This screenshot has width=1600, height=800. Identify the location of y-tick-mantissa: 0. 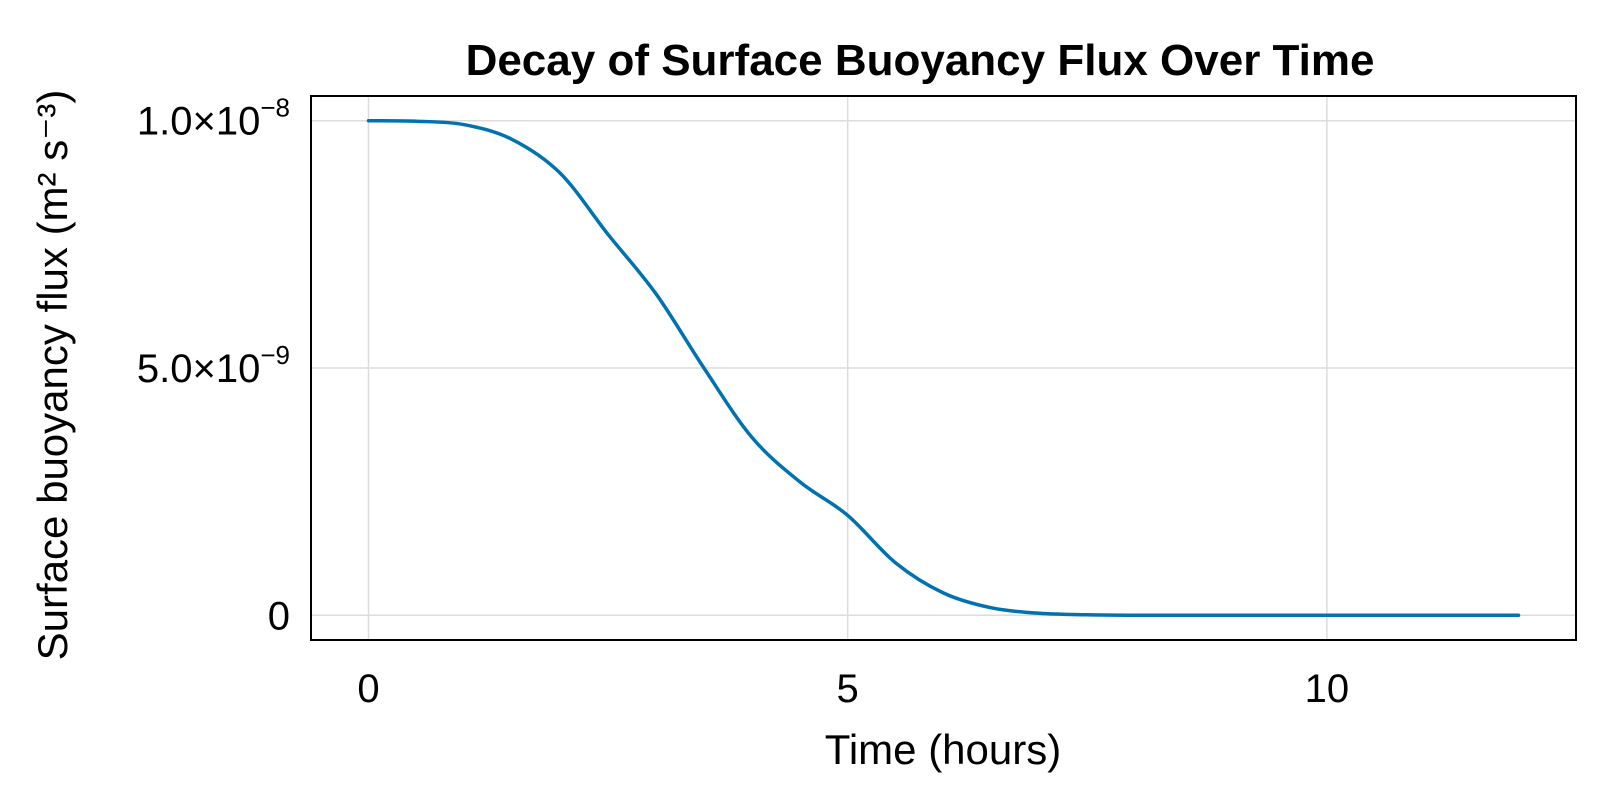
(279, 616).